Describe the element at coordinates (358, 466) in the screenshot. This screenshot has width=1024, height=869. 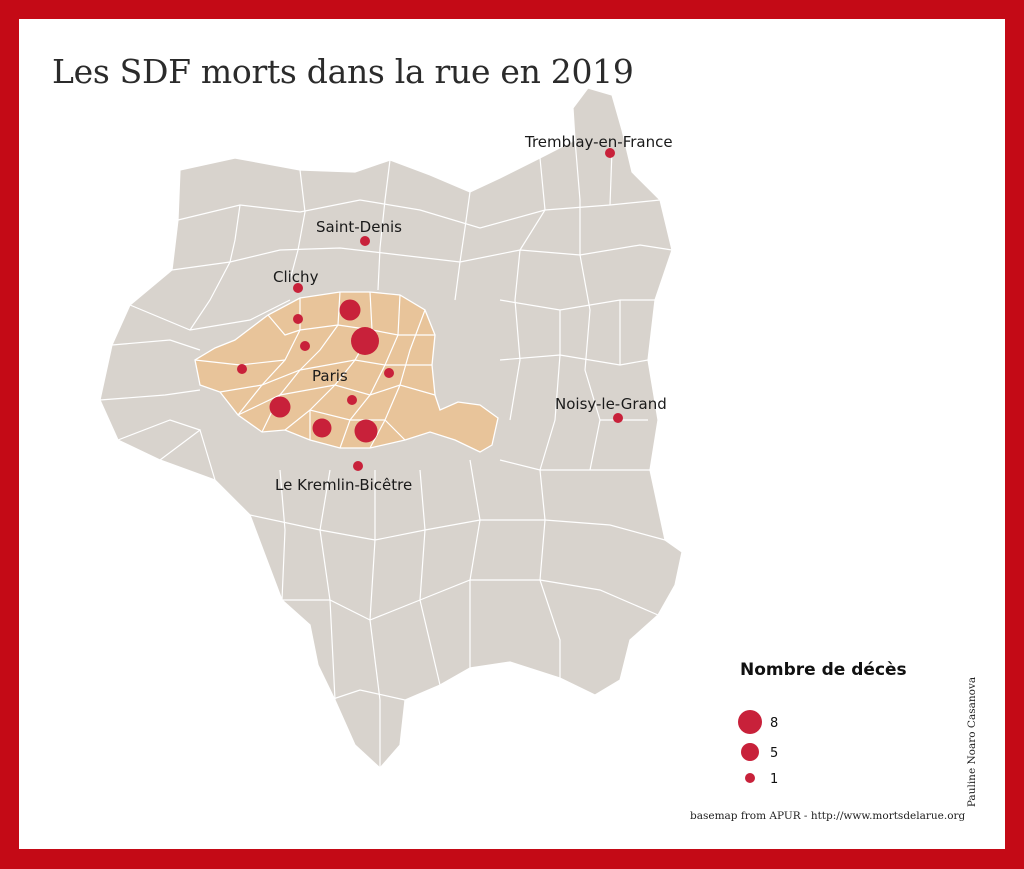
I see `marker-kremlin` at that location.